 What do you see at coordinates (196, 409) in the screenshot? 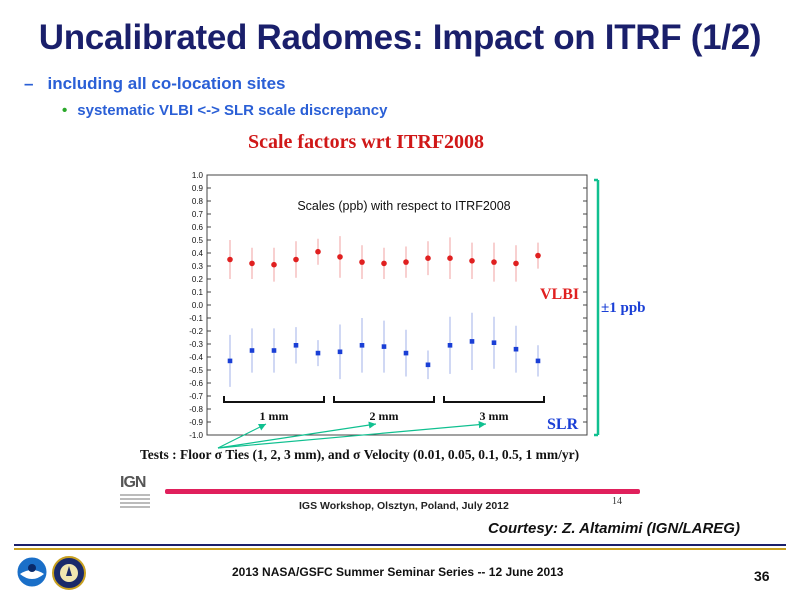
I see `y-tick-label: -0.8` at bounding box center [196, 409].